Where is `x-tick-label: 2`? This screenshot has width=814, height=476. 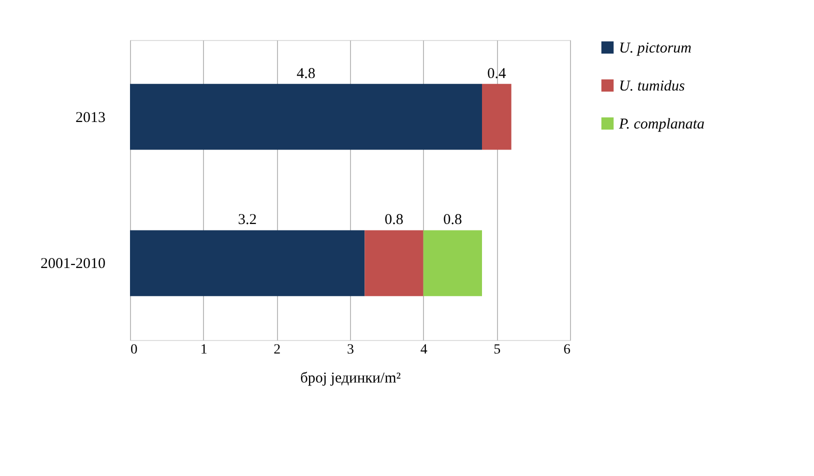
x-tick-label: 2 is located at coordinates (277, 350).